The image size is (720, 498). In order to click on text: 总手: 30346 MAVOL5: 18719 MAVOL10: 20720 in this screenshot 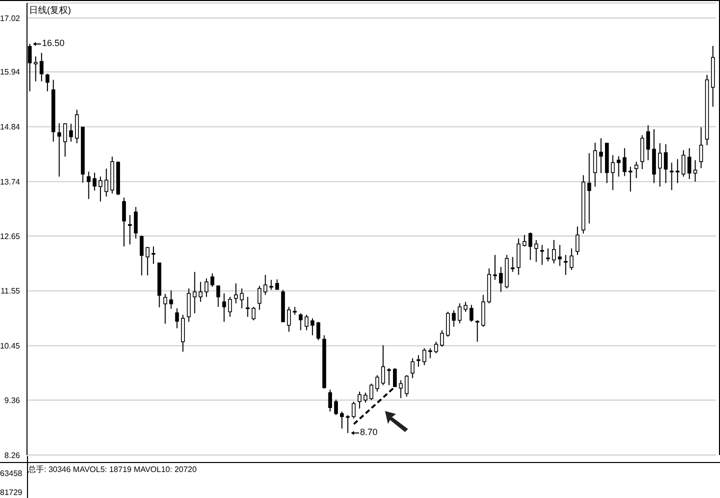, I will do `click(112, 469)`.